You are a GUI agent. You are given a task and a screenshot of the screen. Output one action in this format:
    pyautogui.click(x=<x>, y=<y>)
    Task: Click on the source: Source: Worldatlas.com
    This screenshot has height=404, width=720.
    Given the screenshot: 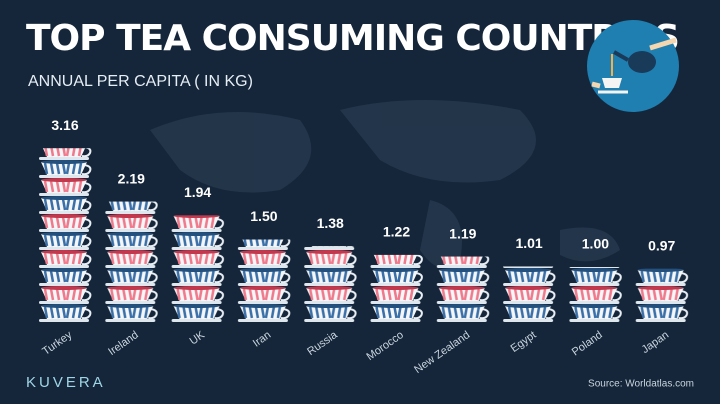 What is the action you would take?
    pyautogui.click(x=641, y=384)
    